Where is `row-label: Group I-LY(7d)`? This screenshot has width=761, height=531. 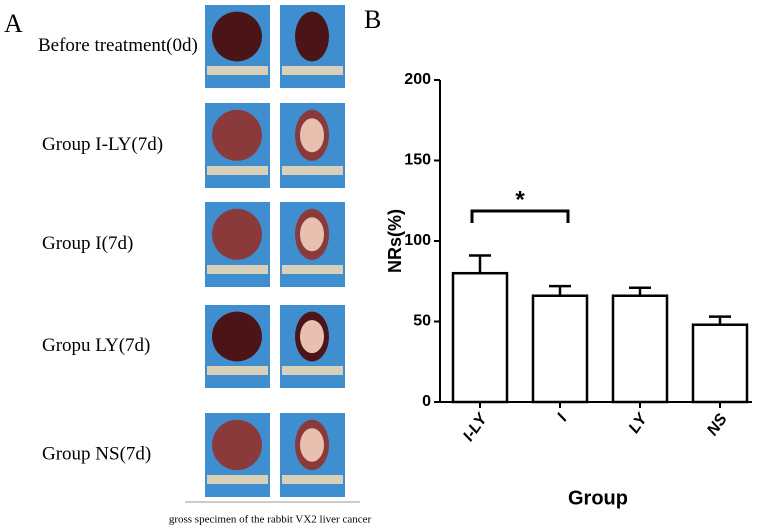 row-label: Group I-LY(7d) is located at coordinates (102, 144).